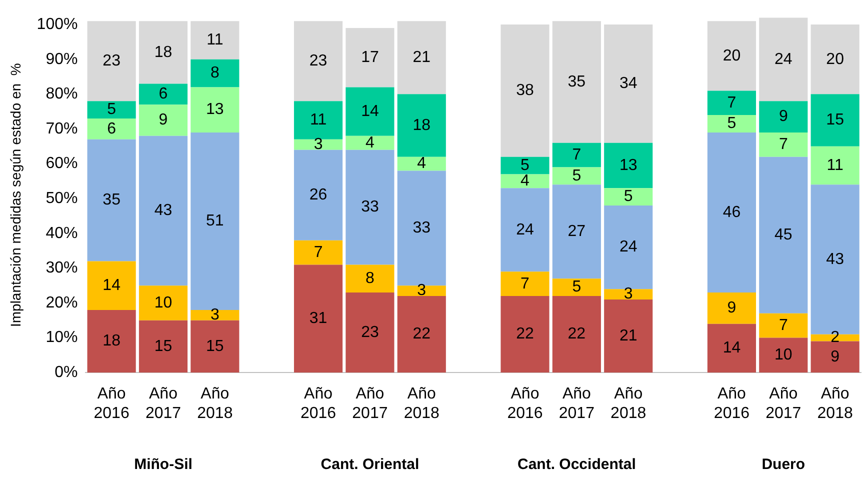 This screenshot has height=479, width=865. Describe the element at coordinates (62, 198) in the screenshot. I see `y-tick-label: 50%` at that location.